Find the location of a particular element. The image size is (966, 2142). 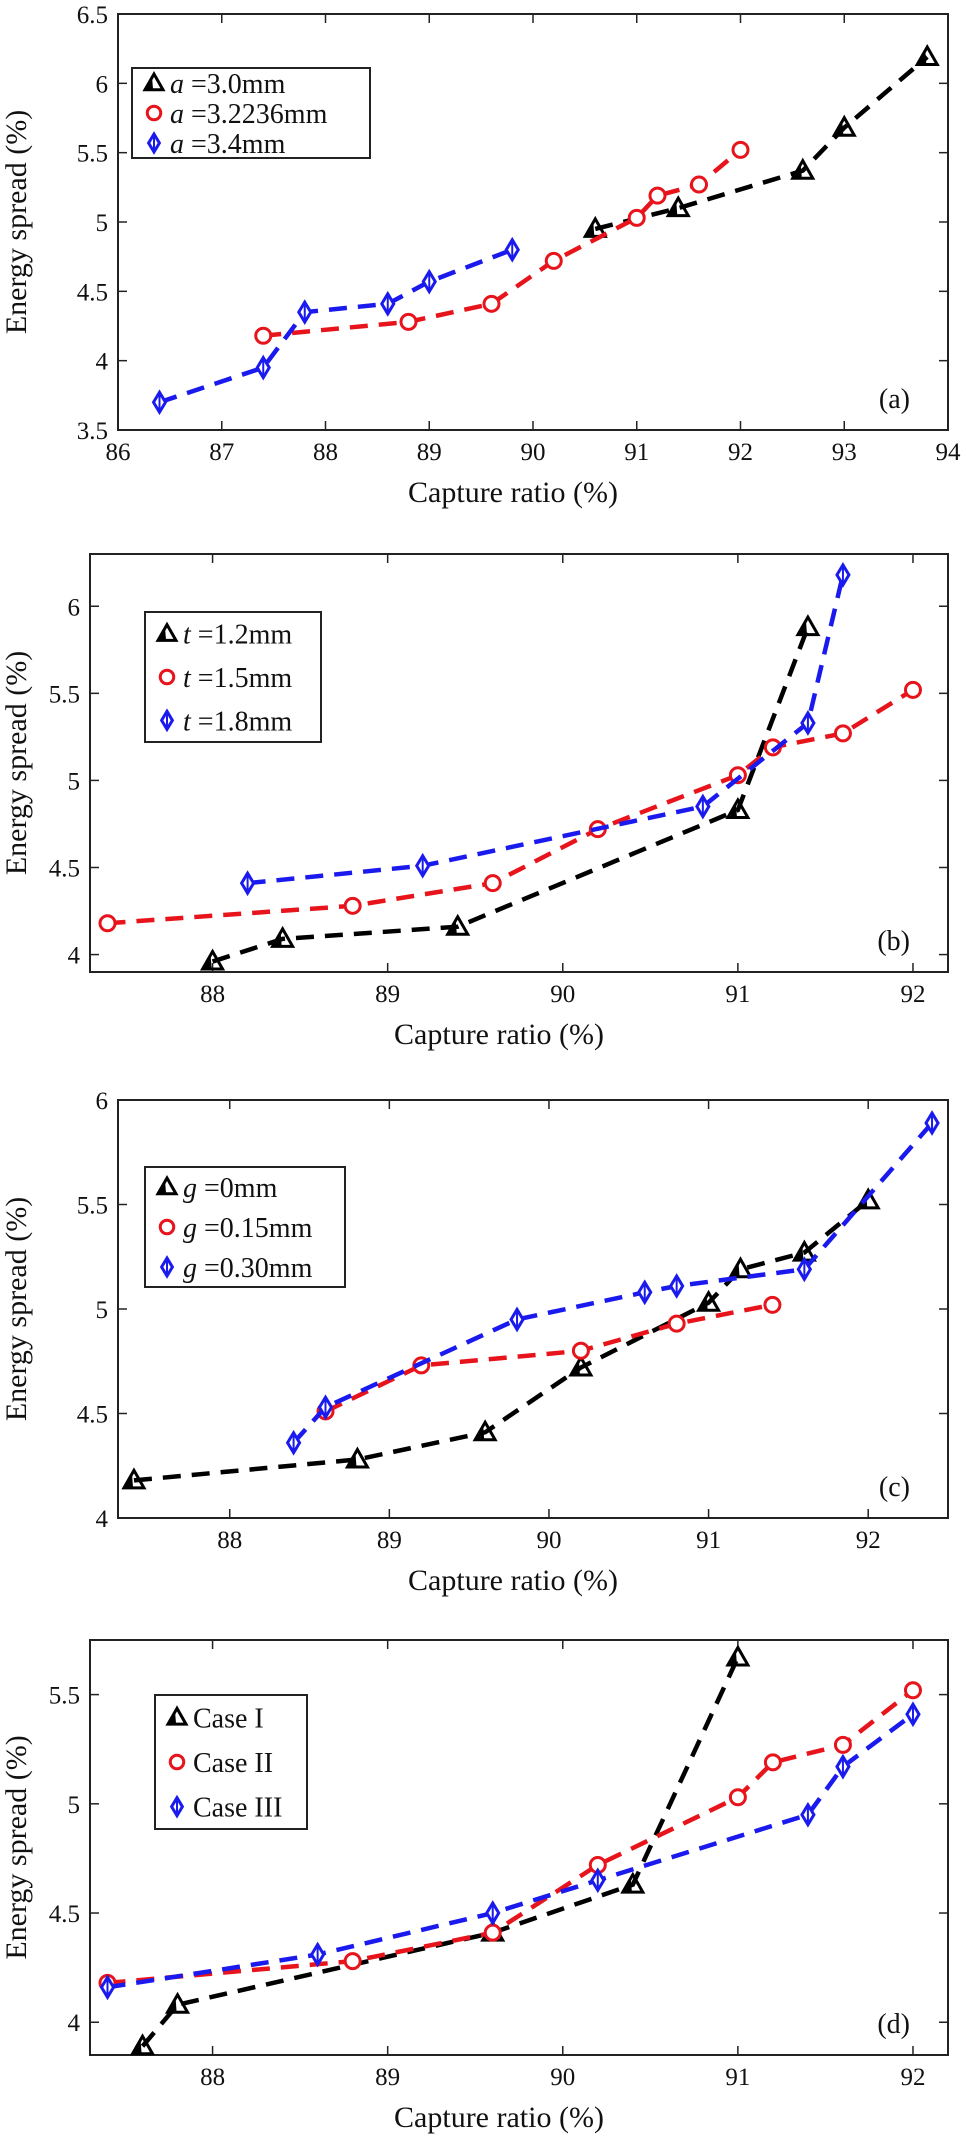

x-tick-label: 87 is located at coordinates (221, 452).